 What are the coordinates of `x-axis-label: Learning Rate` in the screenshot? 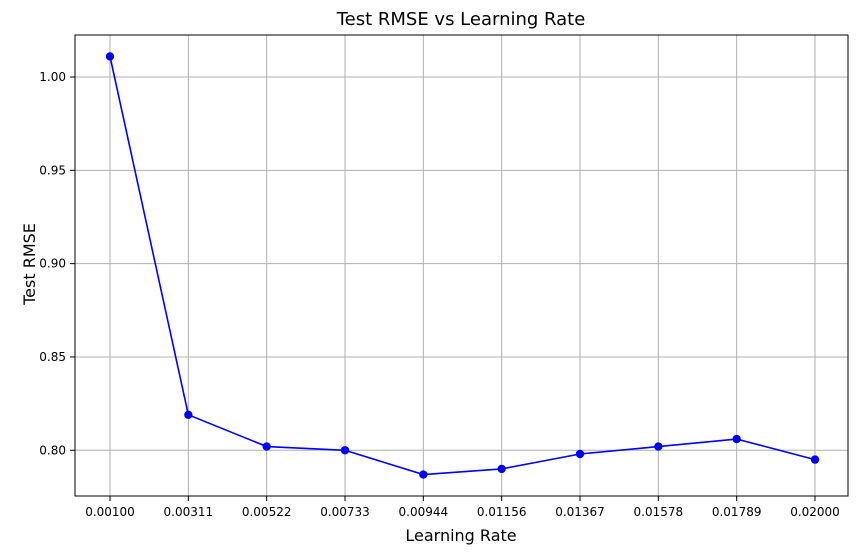 It's located at (460, 535).